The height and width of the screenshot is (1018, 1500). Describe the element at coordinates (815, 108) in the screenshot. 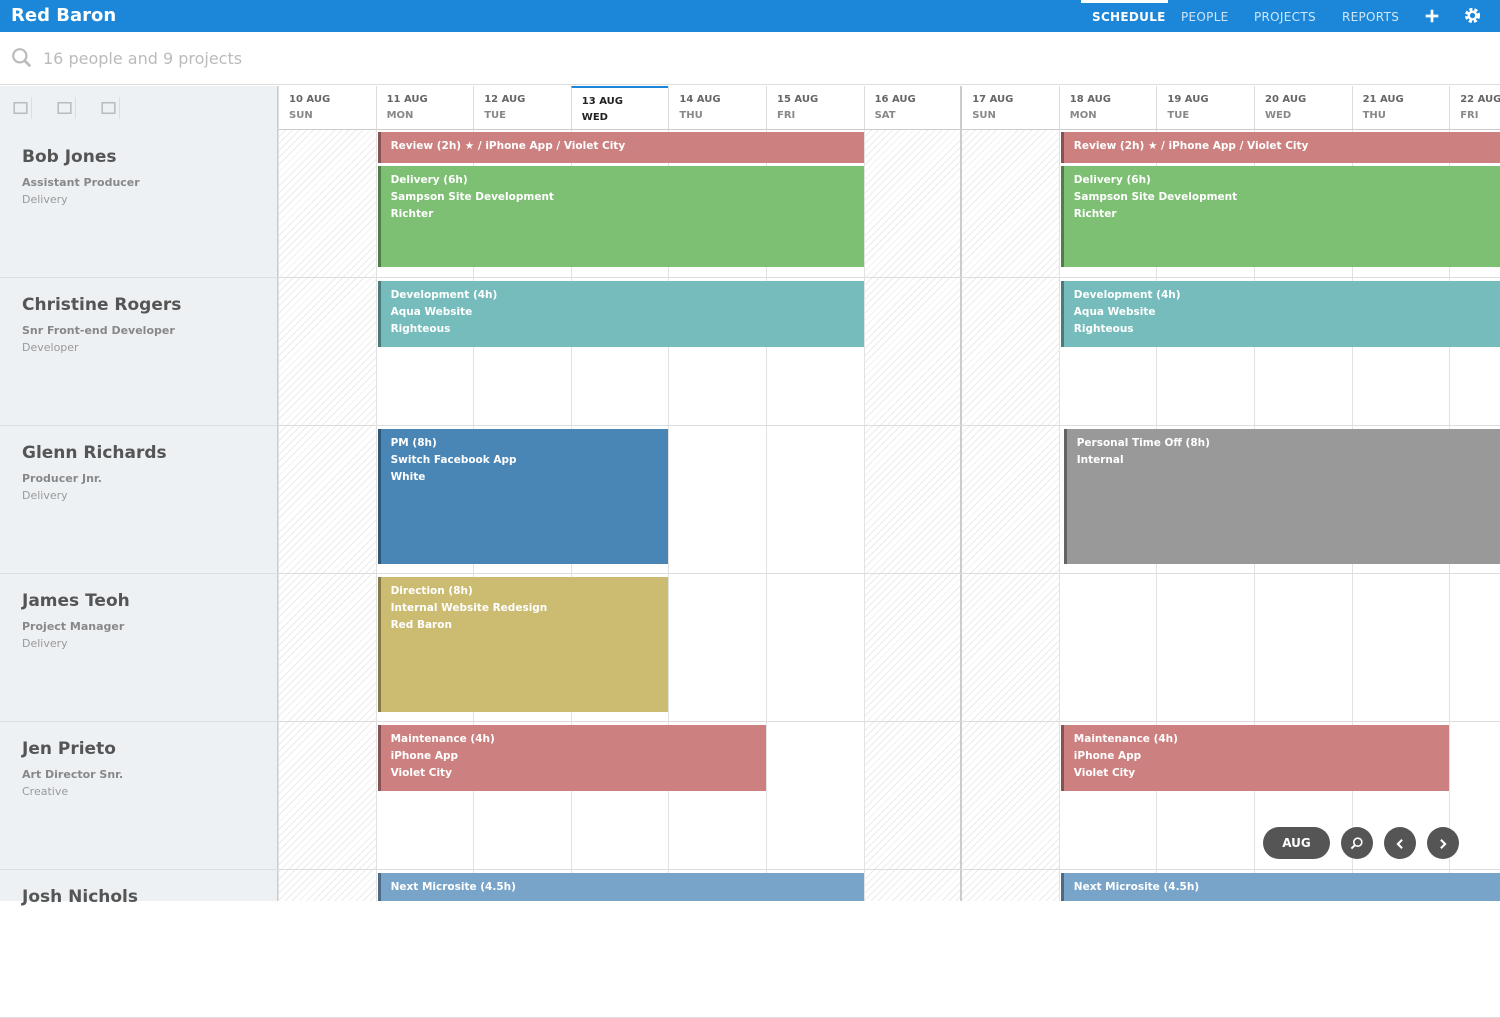

I see `day-header: 15 AUG FRI` at that location.